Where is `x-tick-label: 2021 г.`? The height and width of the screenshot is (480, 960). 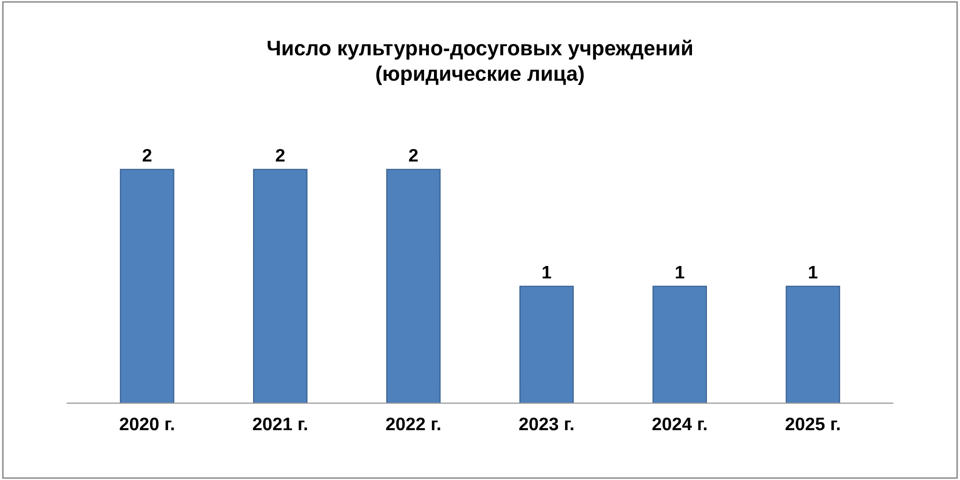 x-tick-label: 2021 г. is located at coordinates (279, 424).